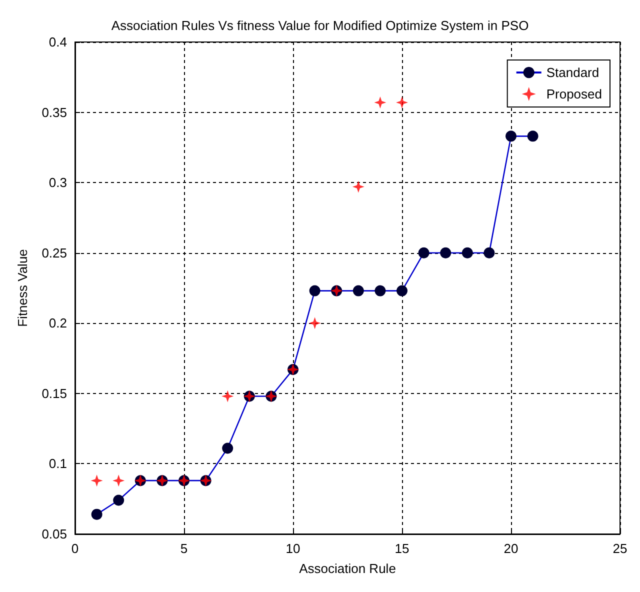 The height and width of the screenshot is (592, 640). Describe the element at coordinates (347, 568) in the screenshot. I see `x-axis-title: Association Rule` at that location.